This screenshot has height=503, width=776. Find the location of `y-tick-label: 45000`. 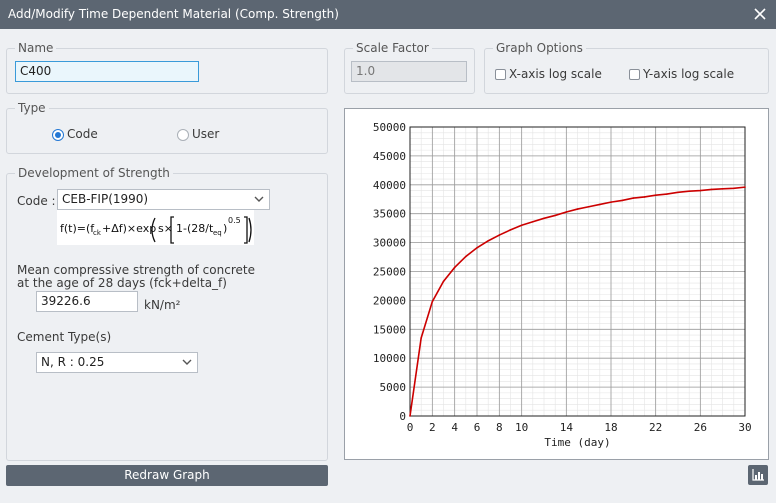

y-tick-label: 45000 is located at coordinates (389, 156).